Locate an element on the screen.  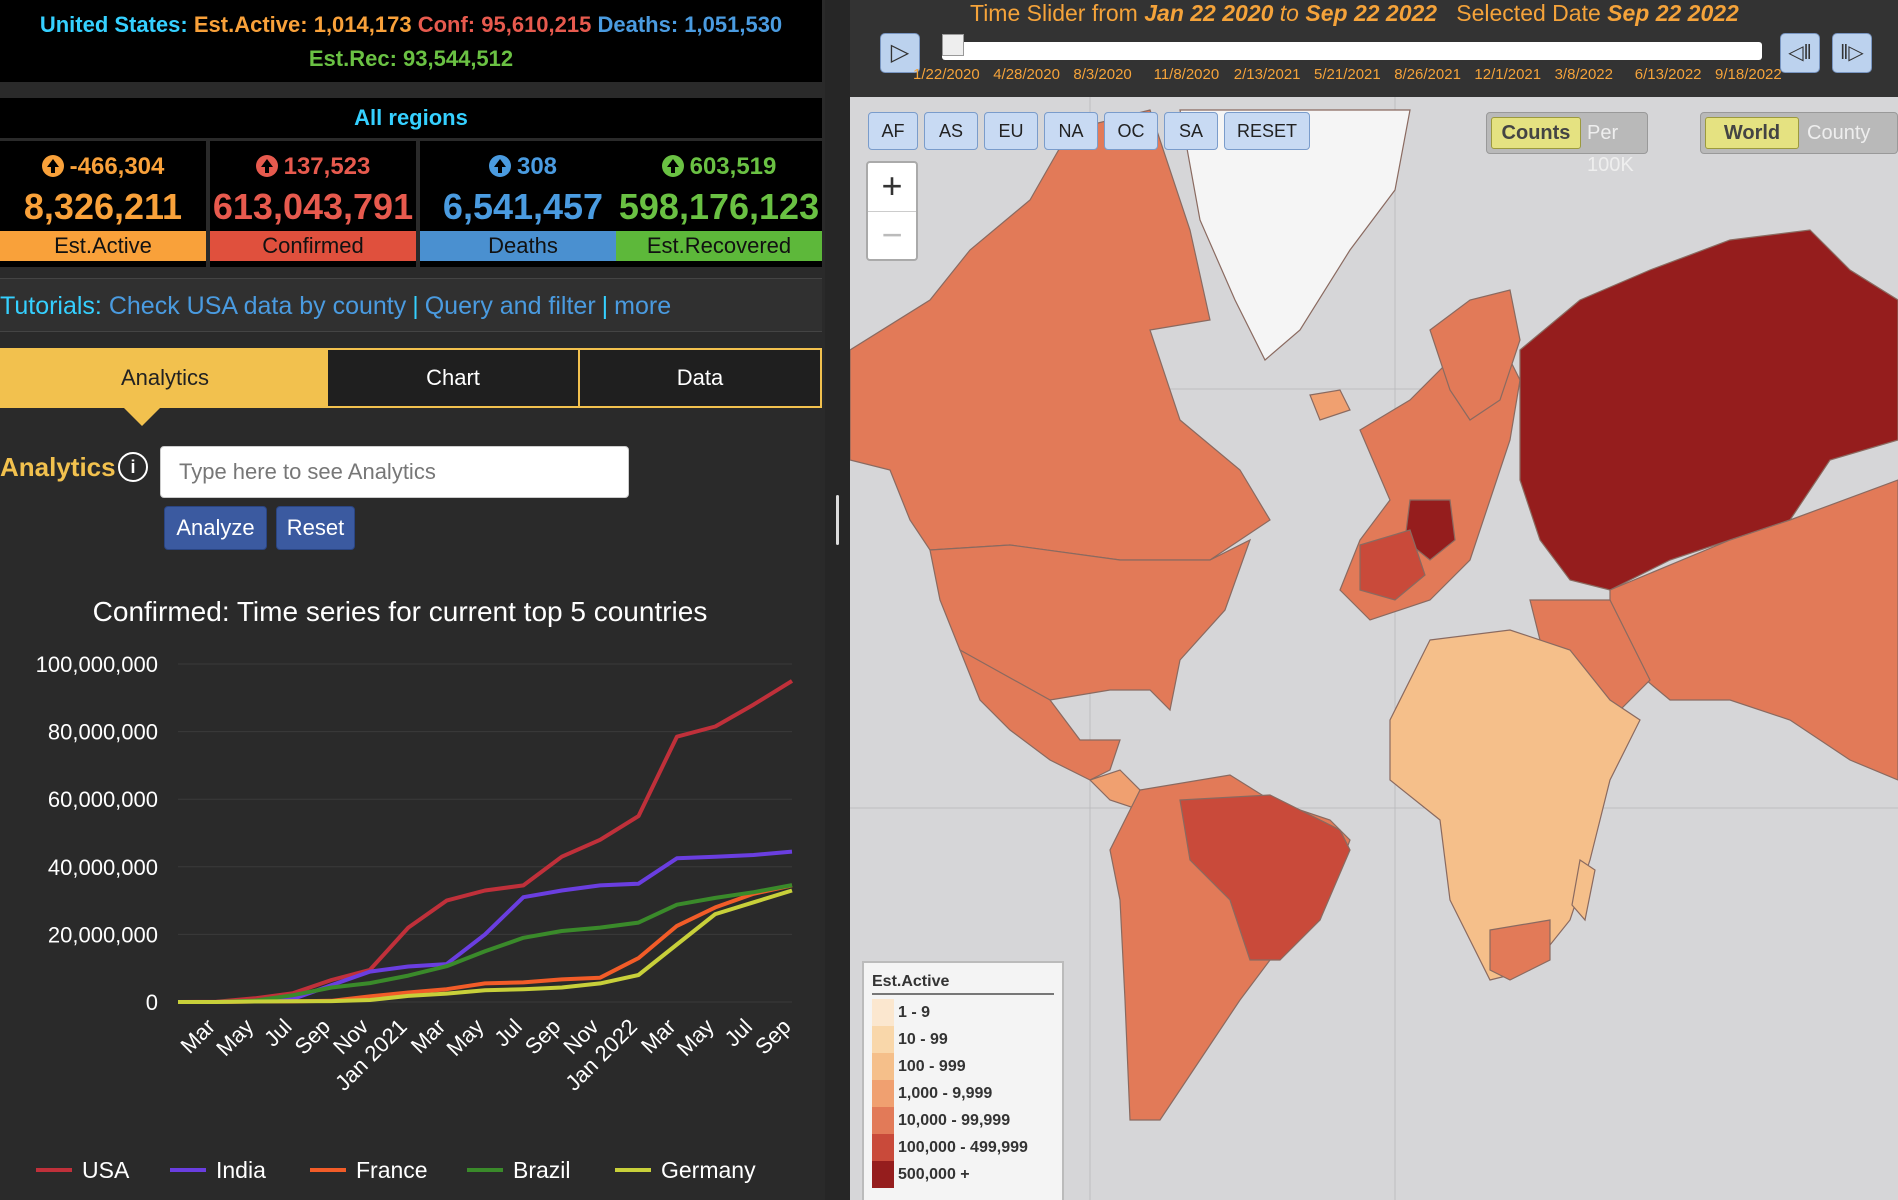
time-slider-from: Jan 22 2020 is located at coordinates (1209, 13).